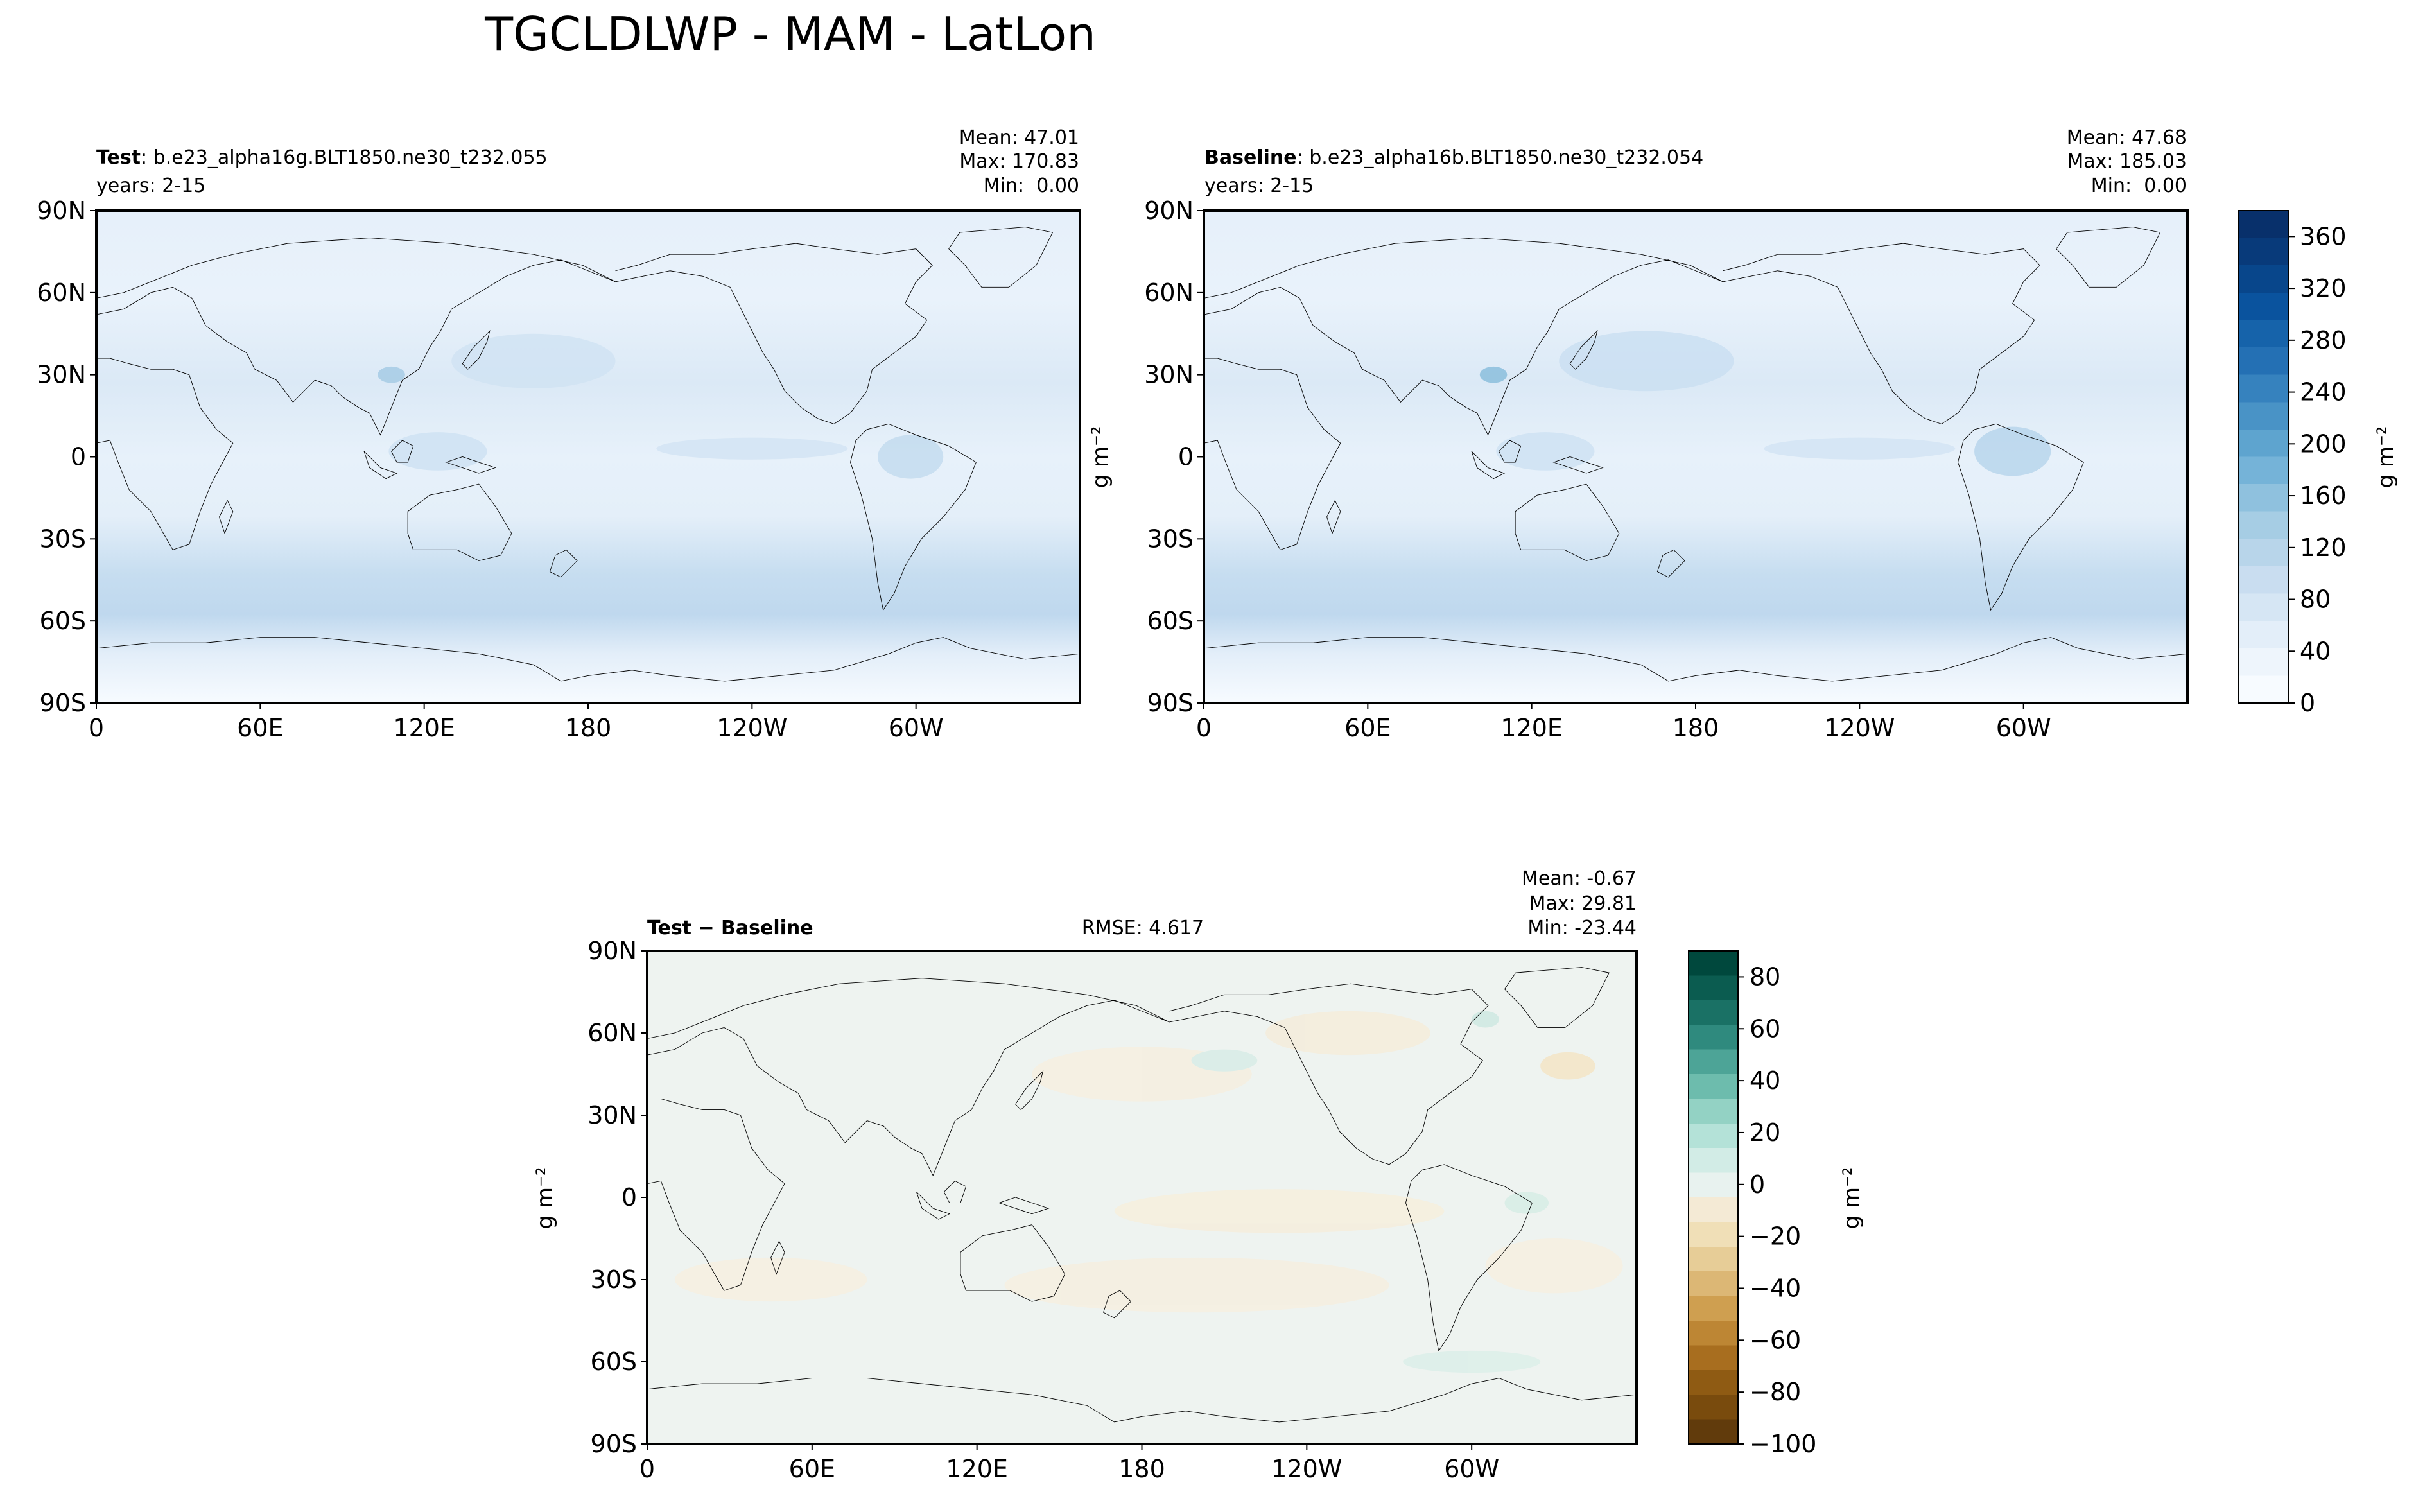 This screenshot has height=1512, width=2416. What do you see at coordinates (1775, 1392) in the screenshot?
I see `colorbar-tick-label: −80` at bounding box center [1775, 1392].